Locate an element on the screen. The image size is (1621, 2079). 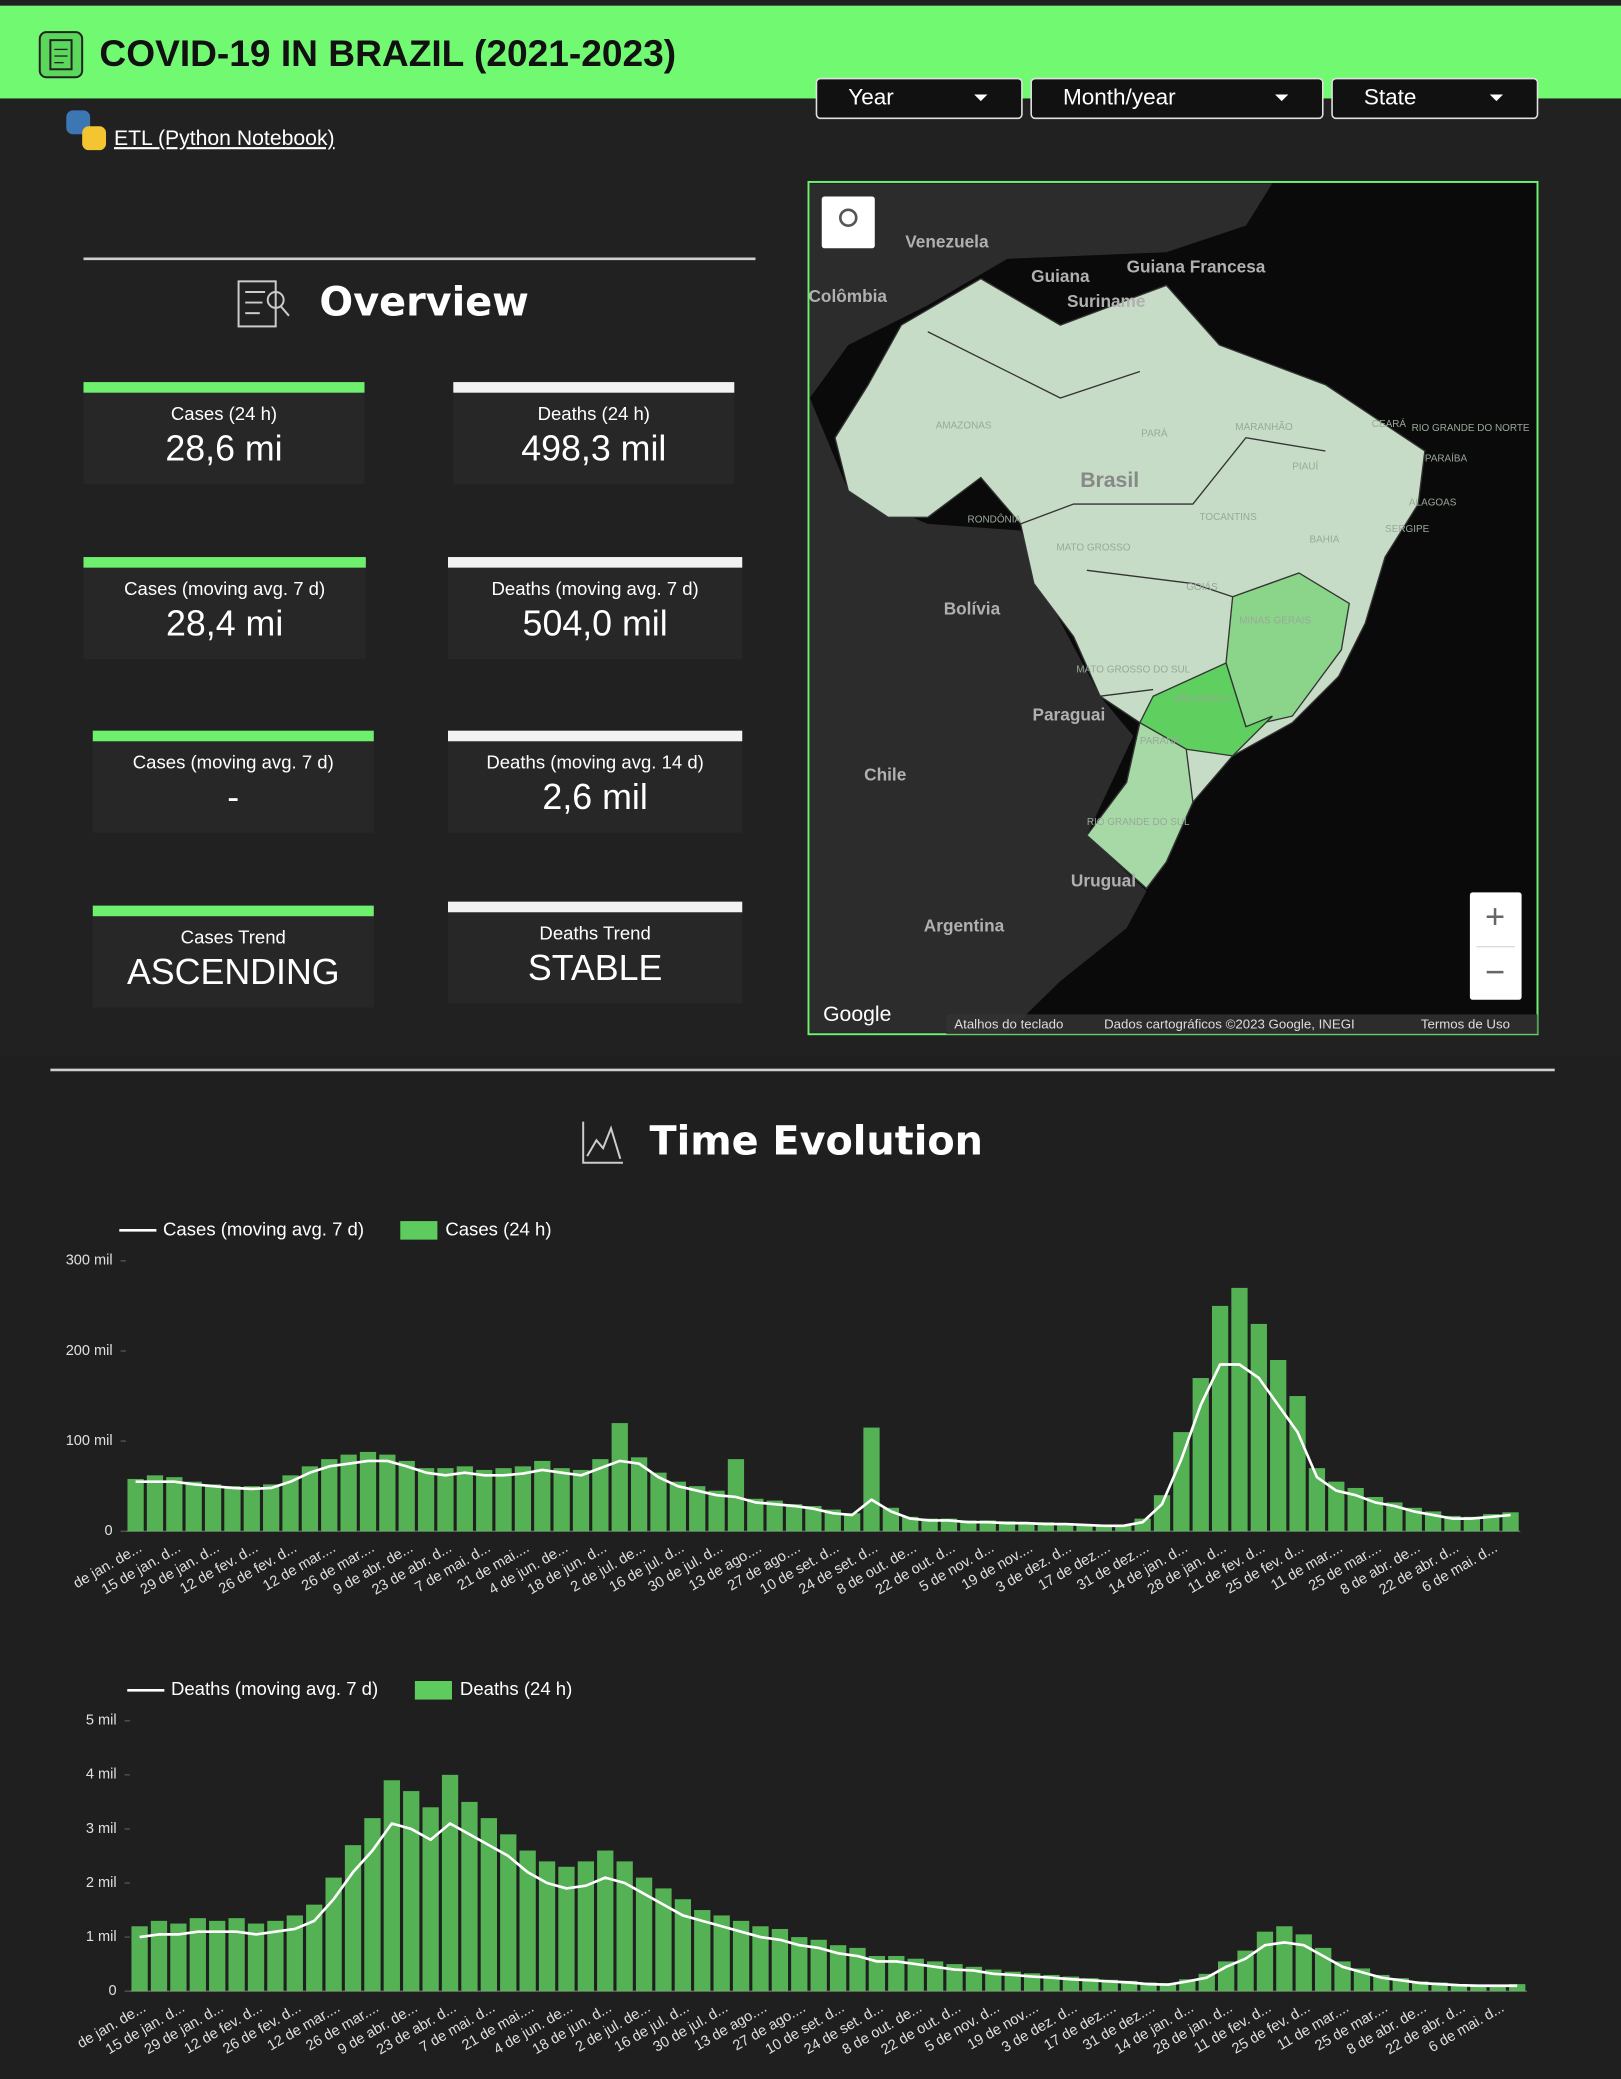
map-logo: Google is located at coordinates (857, 1014).